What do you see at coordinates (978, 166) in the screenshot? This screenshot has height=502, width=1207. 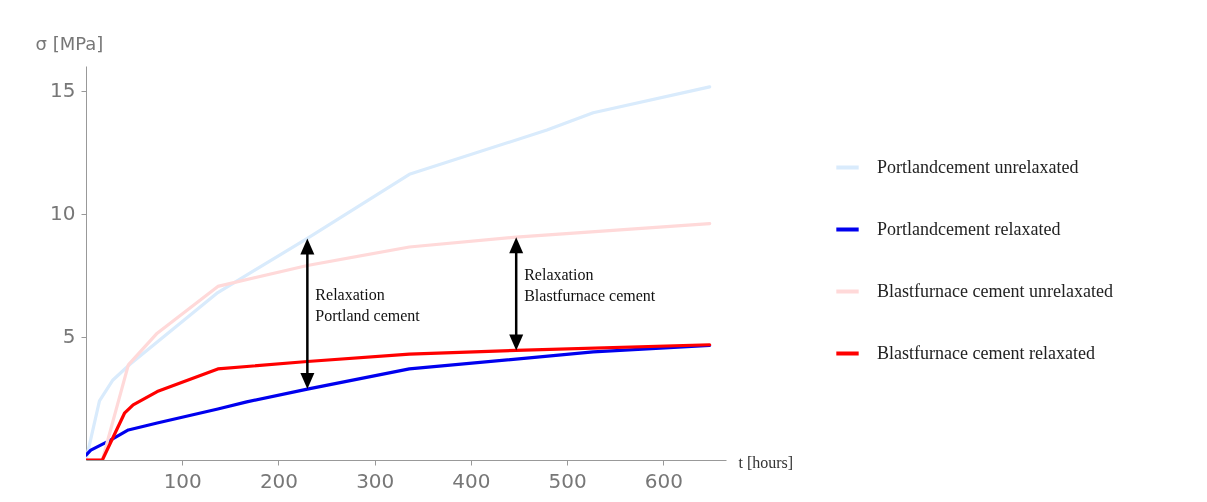 I see `legend-label: Portlandcement unrelaxated` at bounding box center [978, 166].